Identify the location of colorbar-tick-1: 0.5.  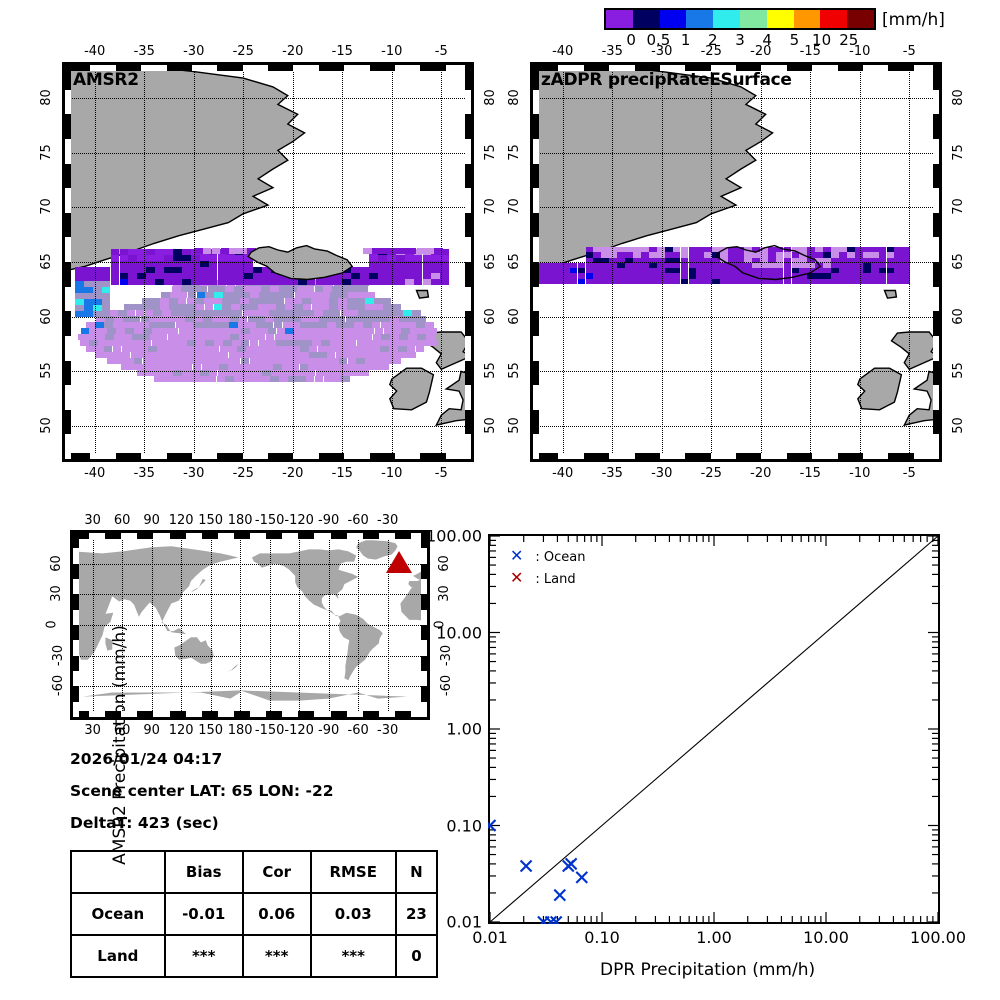
(658, 40).